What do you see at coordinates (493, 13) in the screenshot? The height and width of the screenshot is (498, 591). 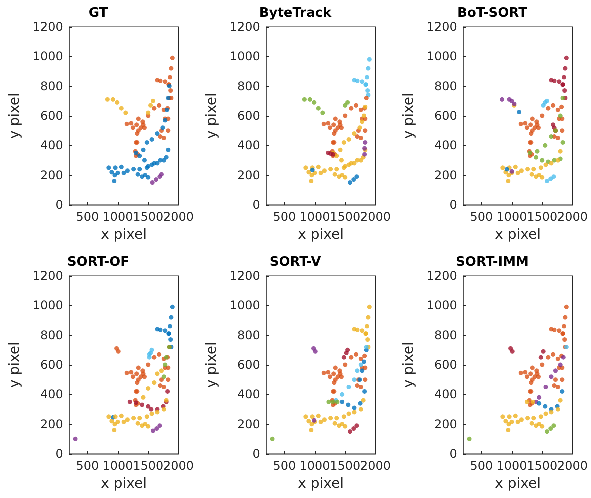 I see `chart-title: BoT-SORT` at bounding box center [493, 13].